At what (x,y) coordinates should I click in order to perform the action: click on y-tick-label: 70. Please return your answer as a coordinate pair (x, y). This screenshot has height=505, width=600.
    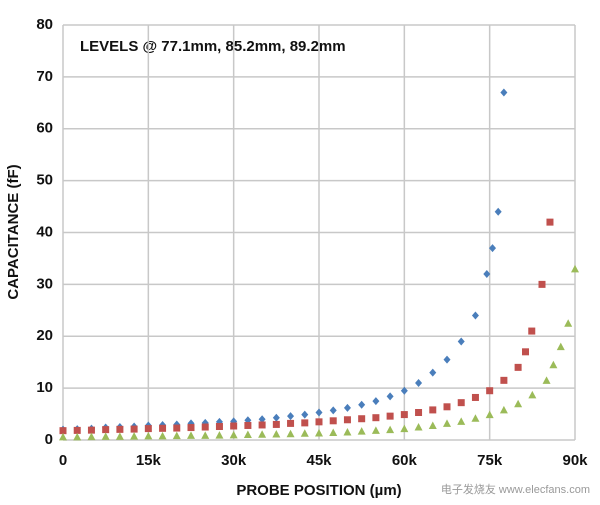
    Looking at the image, I should click on (44, 76).